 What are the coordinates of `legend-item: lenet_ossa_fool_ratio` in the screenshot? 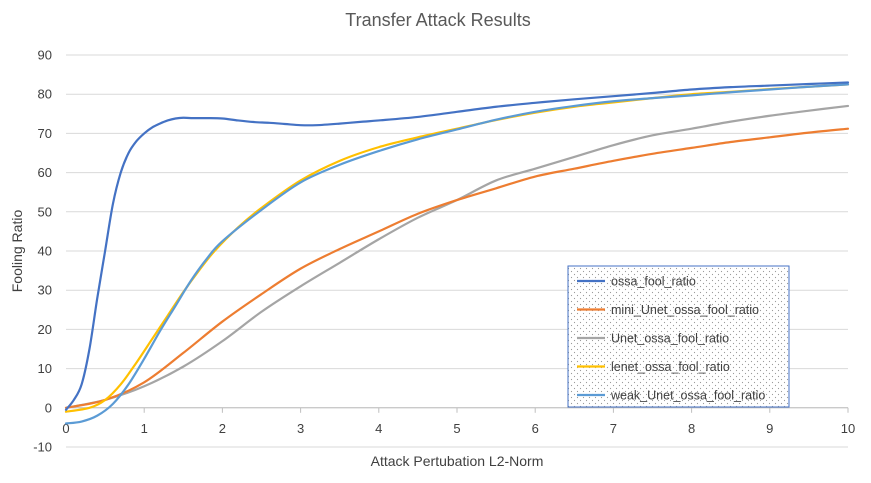 It's located at (653, 367).